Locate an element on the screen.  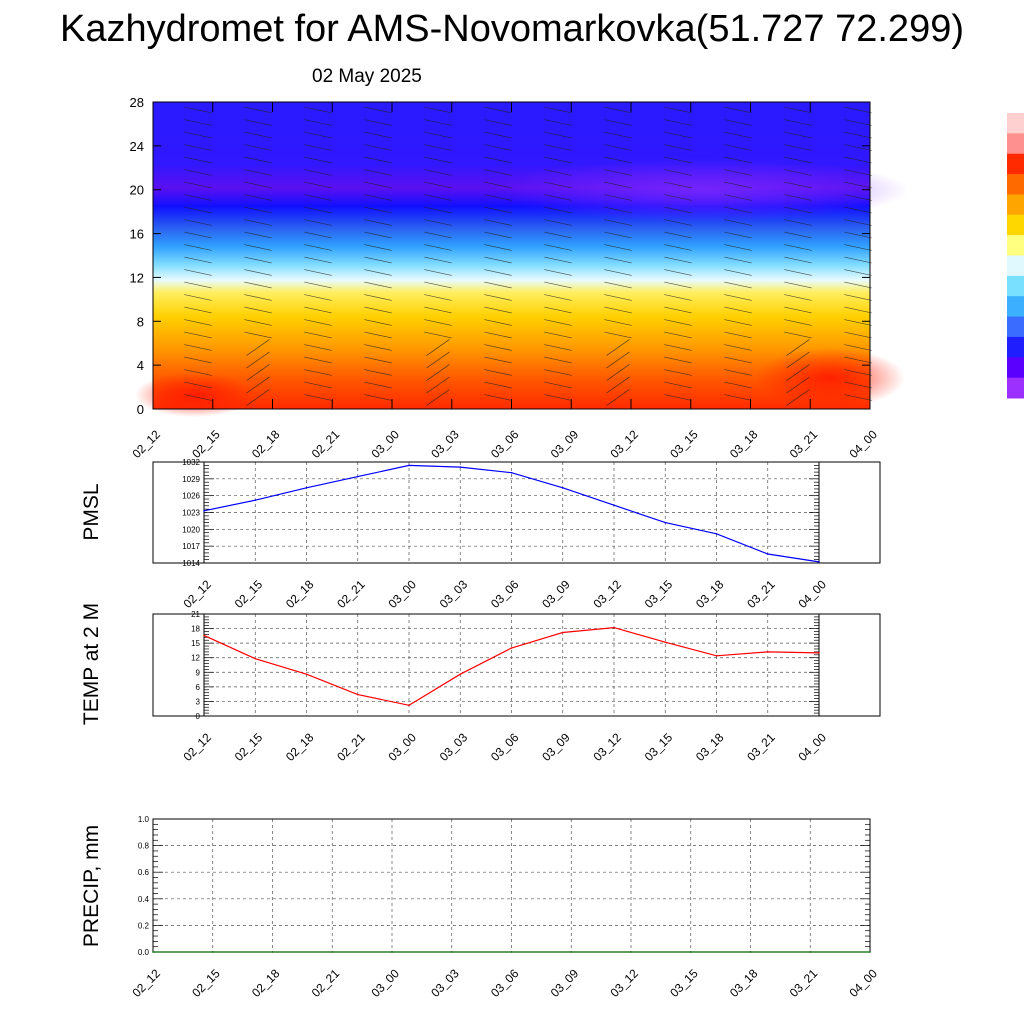
heatmap-y-tick-label: 20 is located at coordinates (137, 190).